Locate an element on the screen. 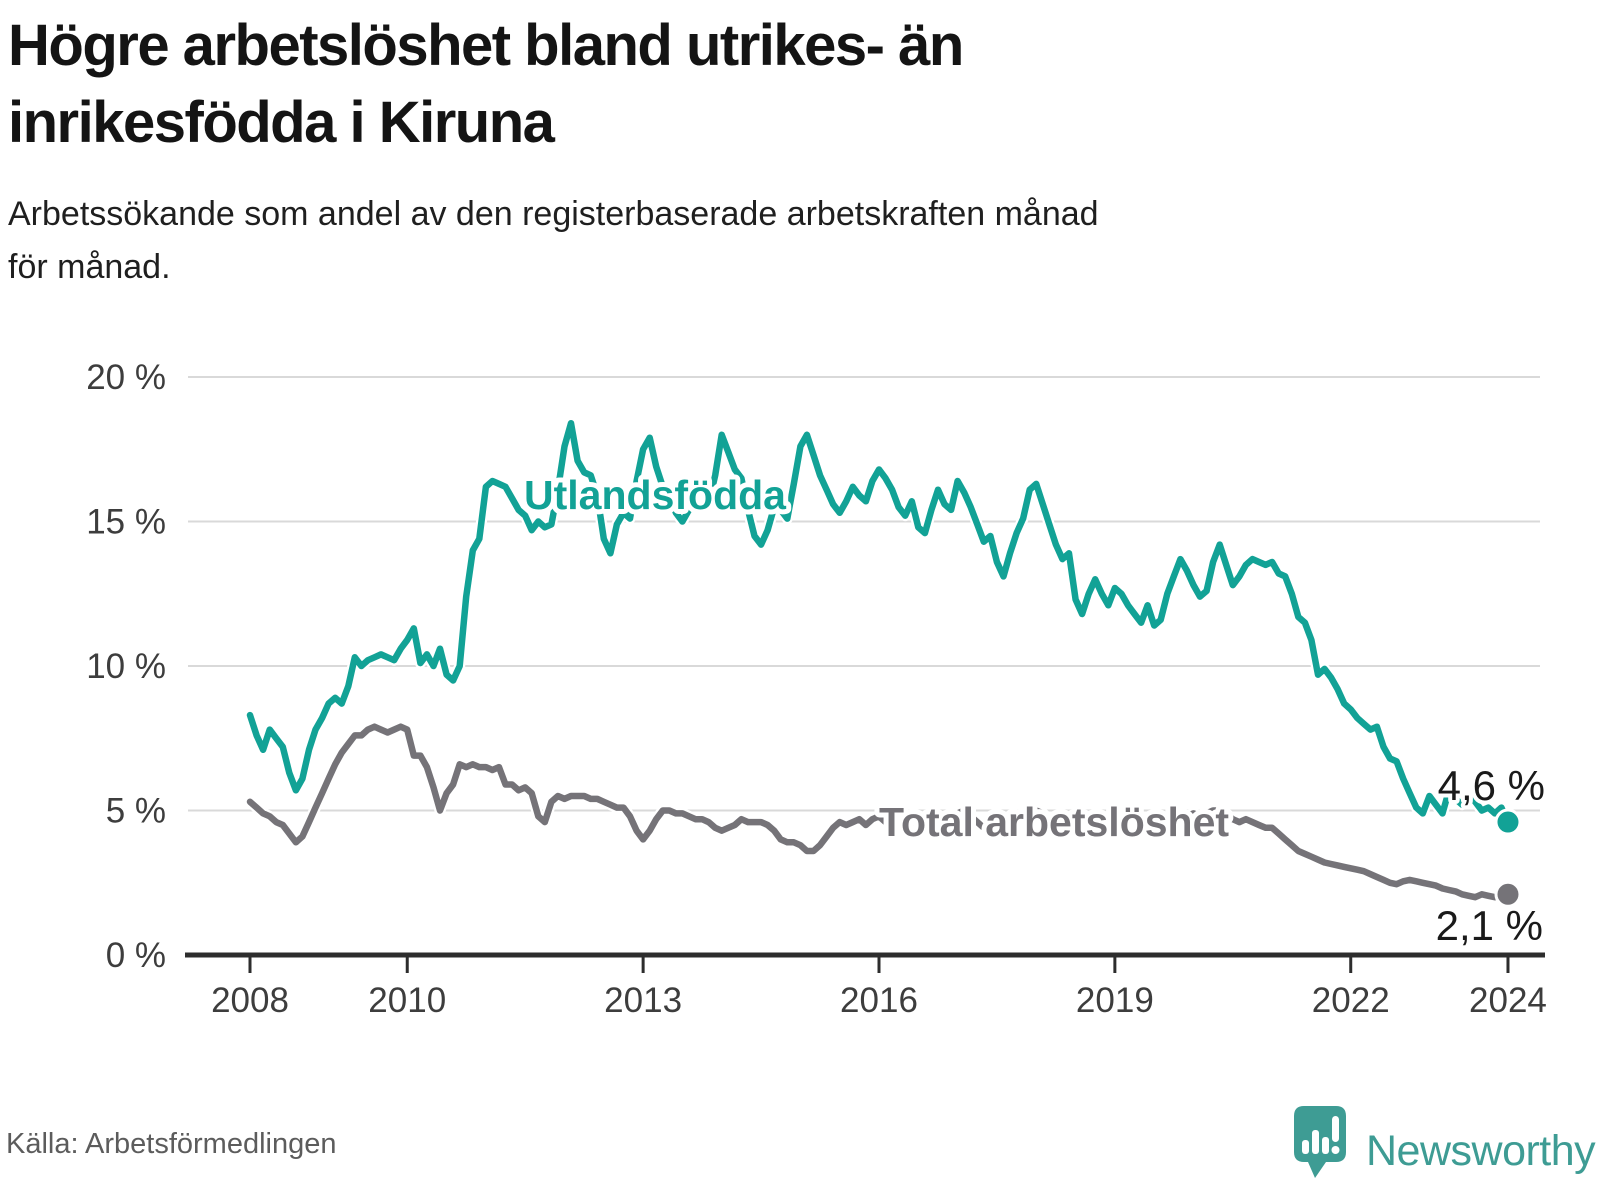 The width and height of the screenshot is (1600, 1200). y-tick-label-0: 0 % is located at coordinates (136, 955).